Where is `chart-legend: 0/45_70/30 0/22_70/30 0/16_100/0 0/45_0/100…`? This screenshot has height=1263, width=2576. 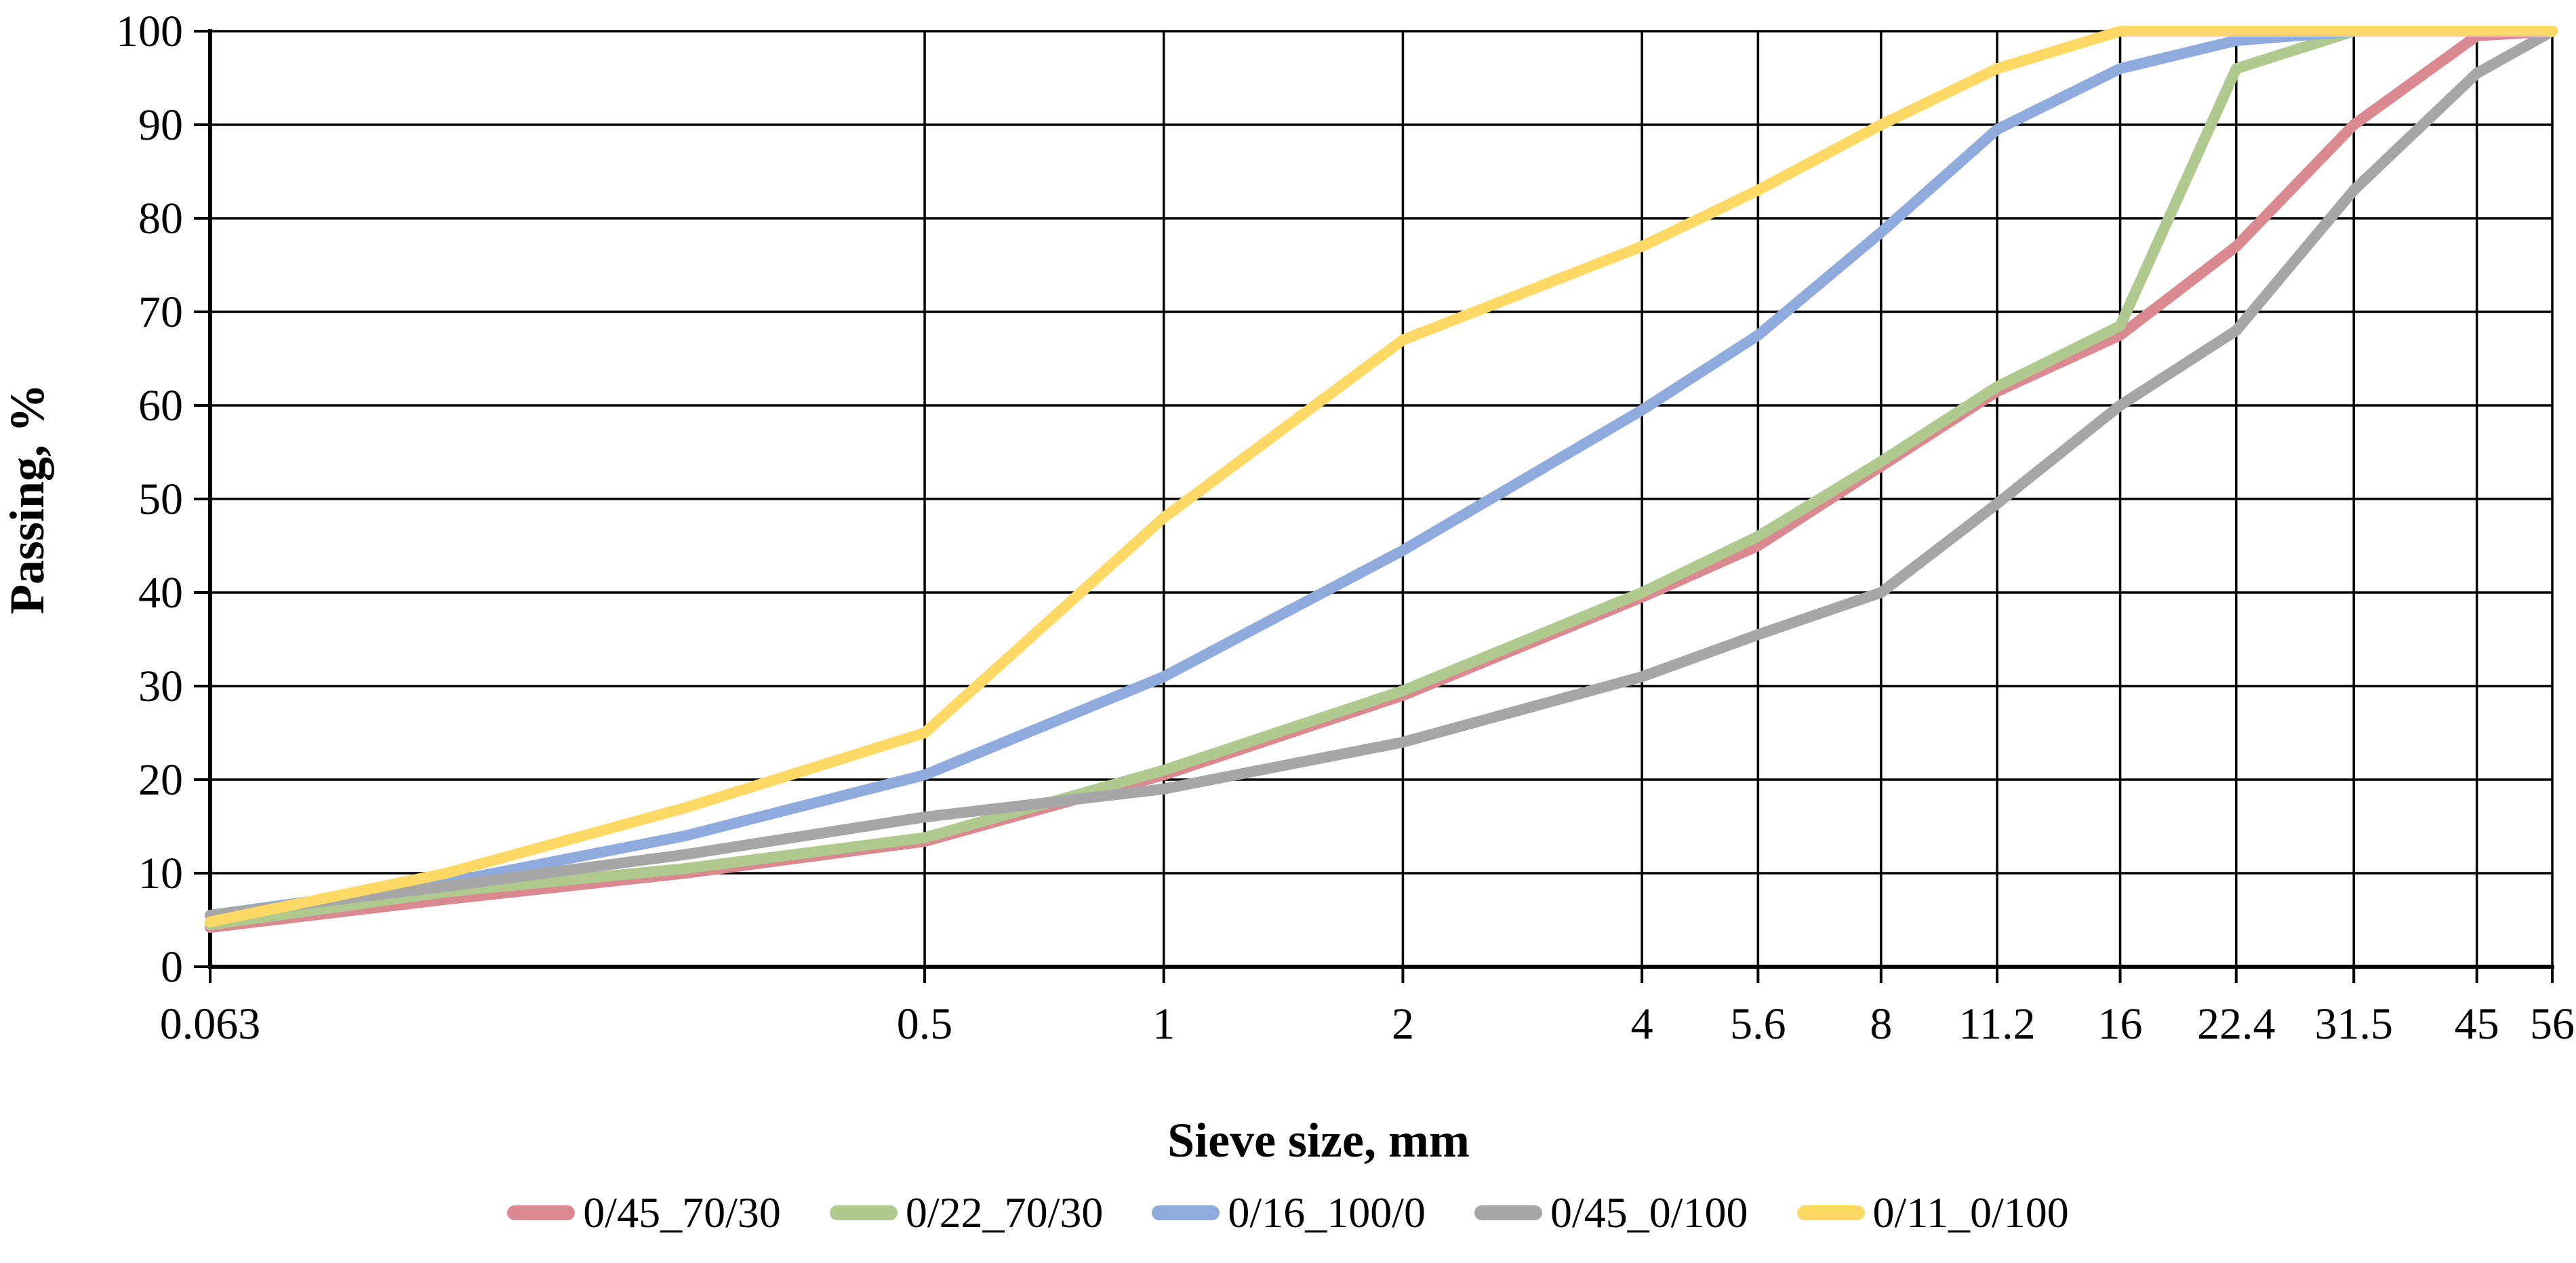 chart-legend: 0/45_70/30 0/22_70/30 0/16_100/0 0/45_0/100… is located at coordinates (1288, 1213).